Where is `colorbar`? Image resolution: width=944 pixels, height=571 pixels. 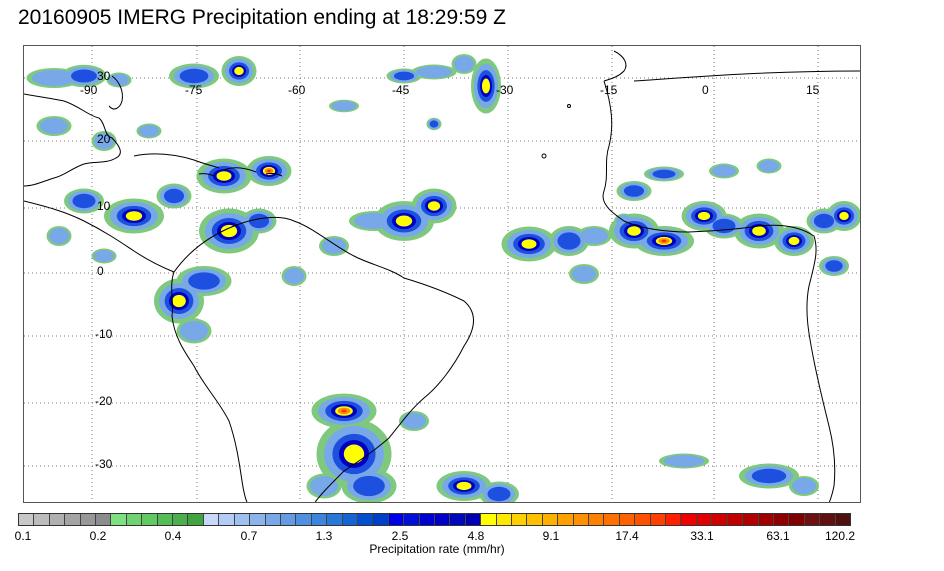
colorbar is located at coordinates (434, 519).